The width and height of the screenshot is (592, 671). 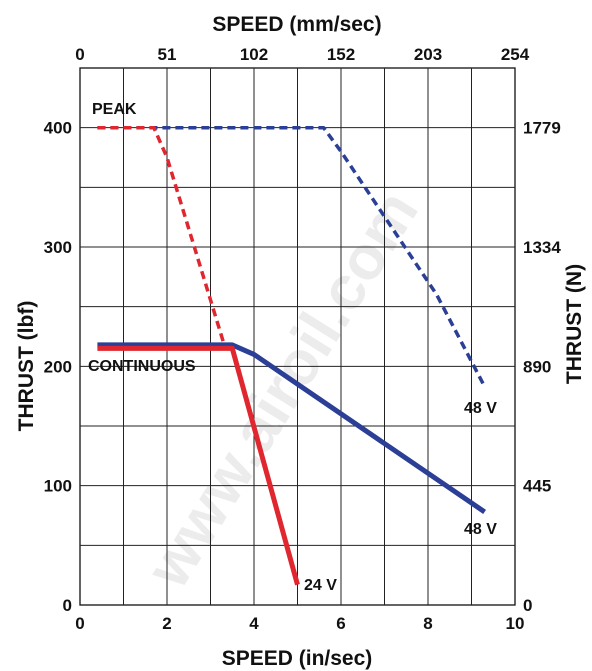 What do you see at coordinates (167, 54) in the screenshot?
I see `x2-tick-label: 51` at bounding box center [167, 54].